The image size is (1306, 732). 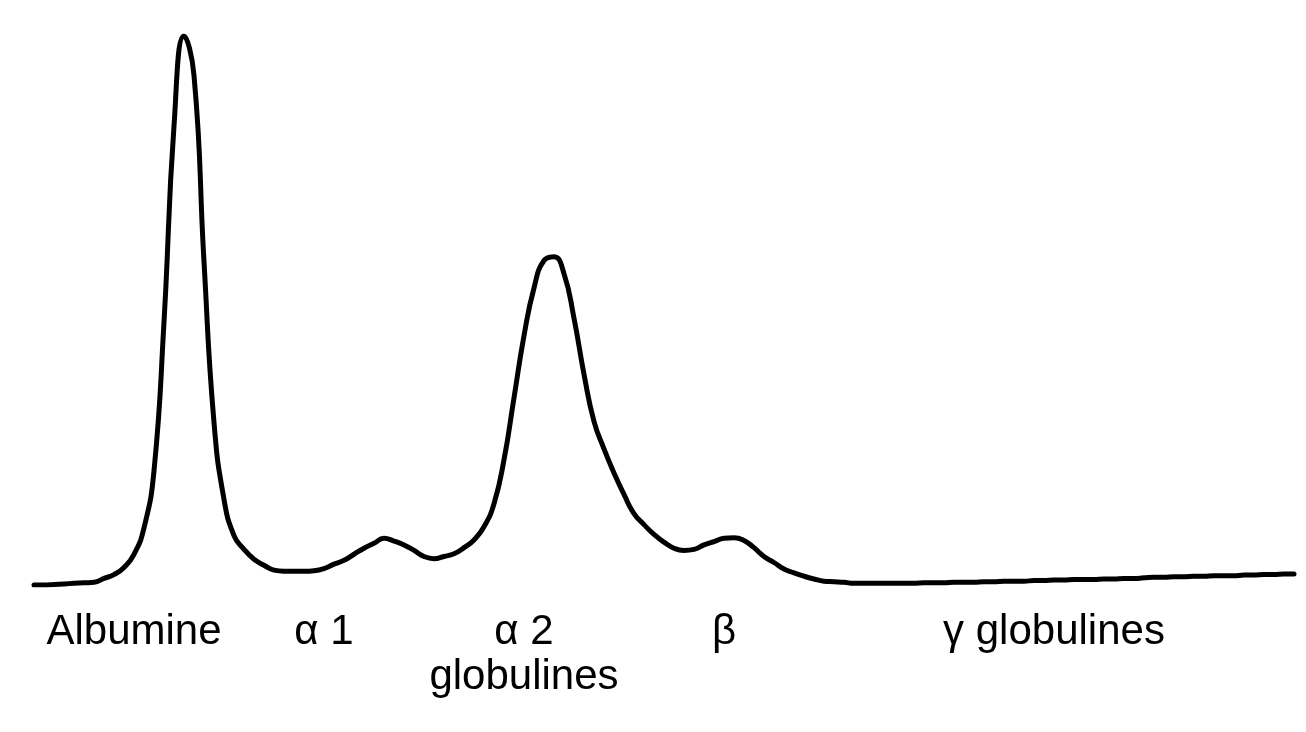 I want to click on x-tick-label: α 2 globulines, so click(x=524, y=652).